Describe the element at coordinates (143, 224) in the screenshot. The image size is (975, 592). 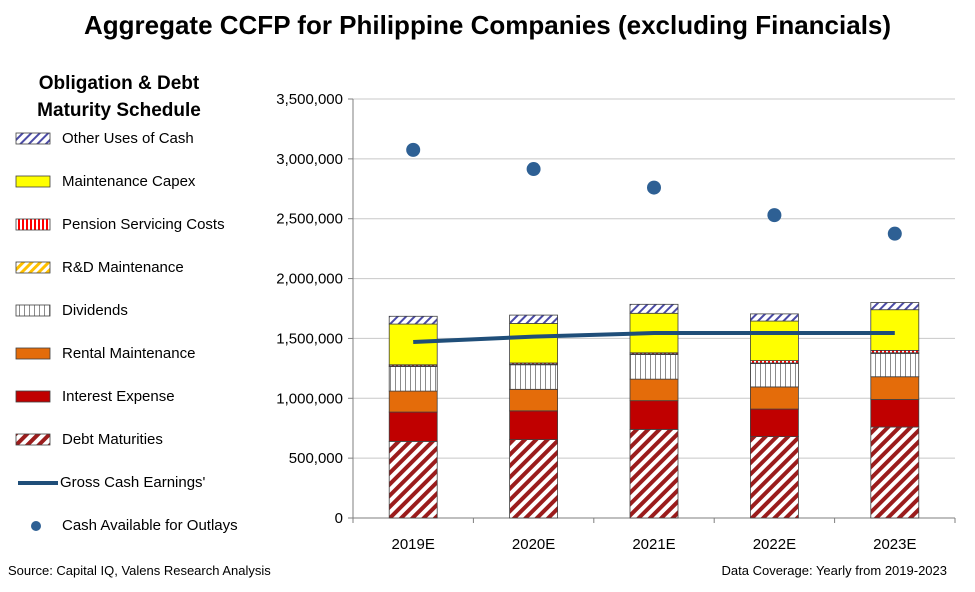
I see `legend-label: Pension Servicing Costs` at that location.